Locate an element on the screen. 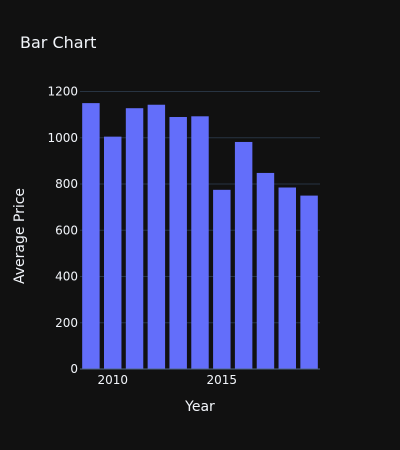 The width and height of the screenshot is (400, 450). chart-title: Bar Chart is located at coordinates (58, 42).